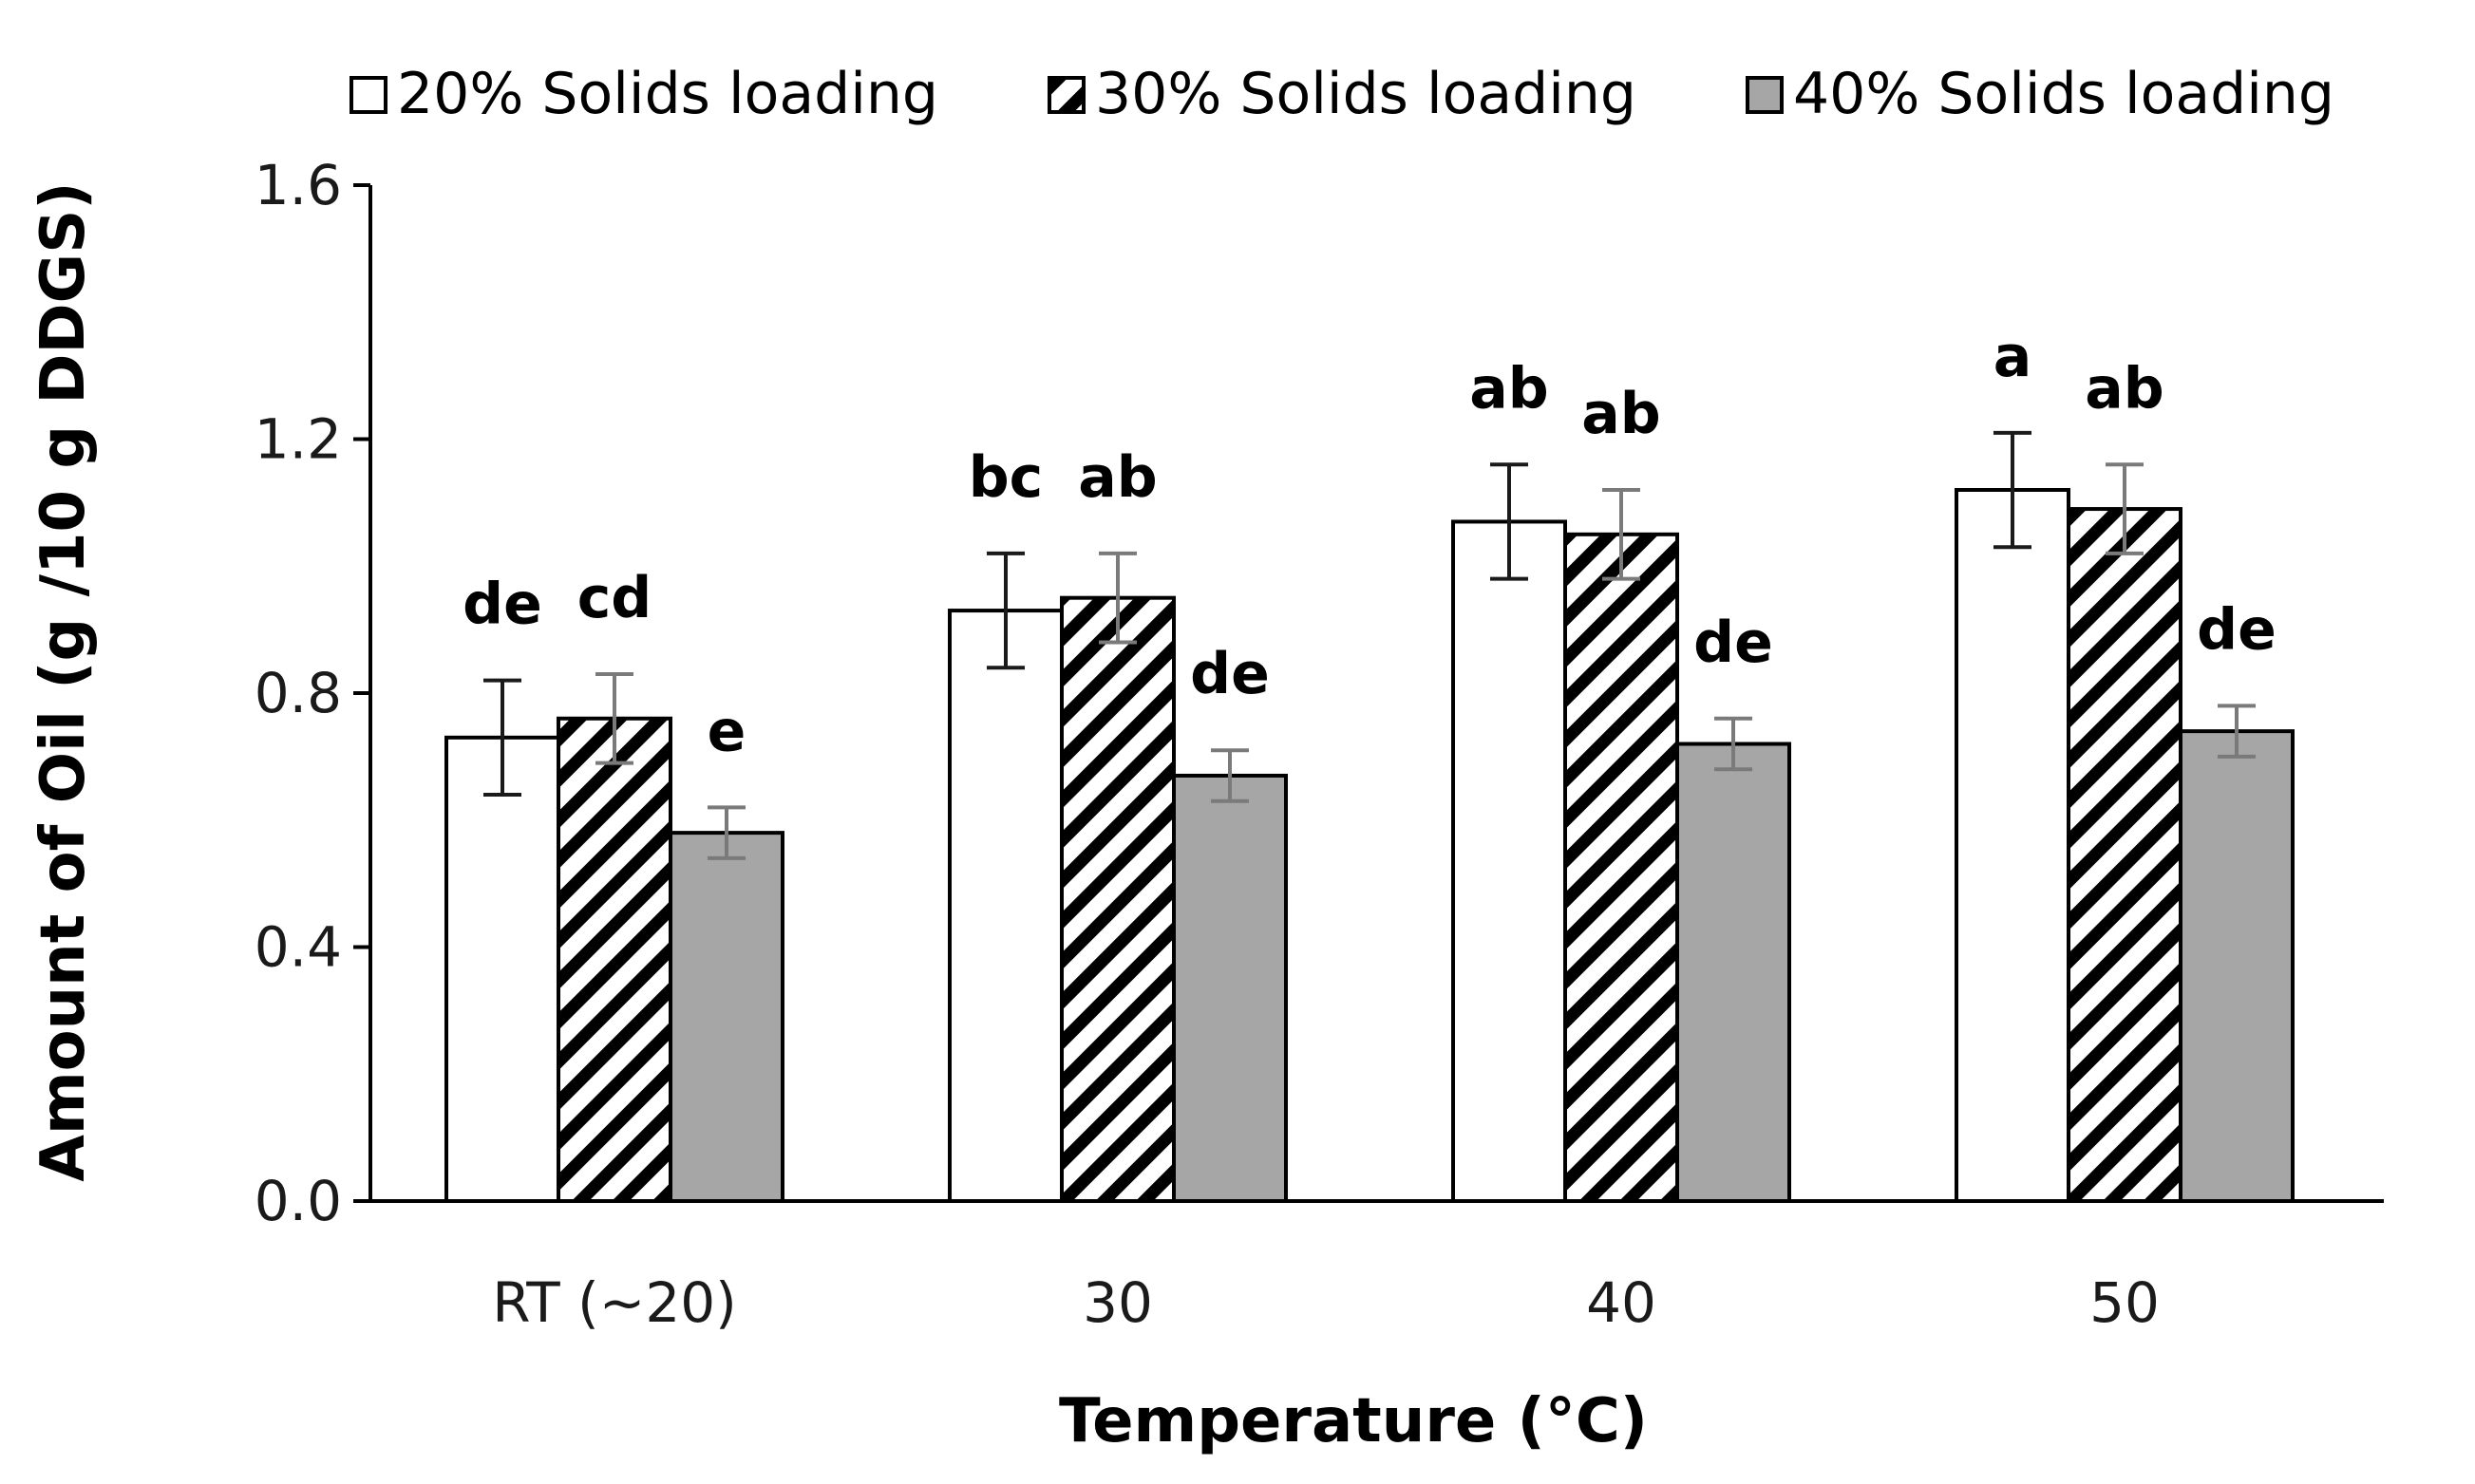 The height and width of the screenshot is (1484, 2475). What do you see at coordinates (1118, 1303) in the screenshot?
I see `x-tick-label: 30` at bounding box center [1118, 1303].